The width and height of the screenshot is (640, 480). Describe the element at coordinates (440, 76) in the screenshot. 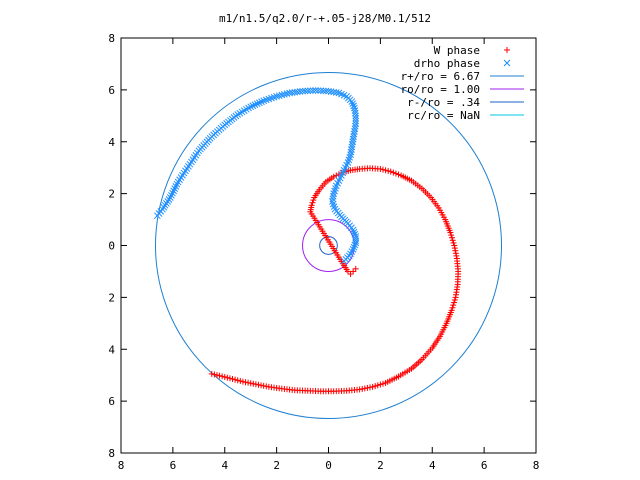

I see `legend-label: r+/ro = 6.67` at that location.